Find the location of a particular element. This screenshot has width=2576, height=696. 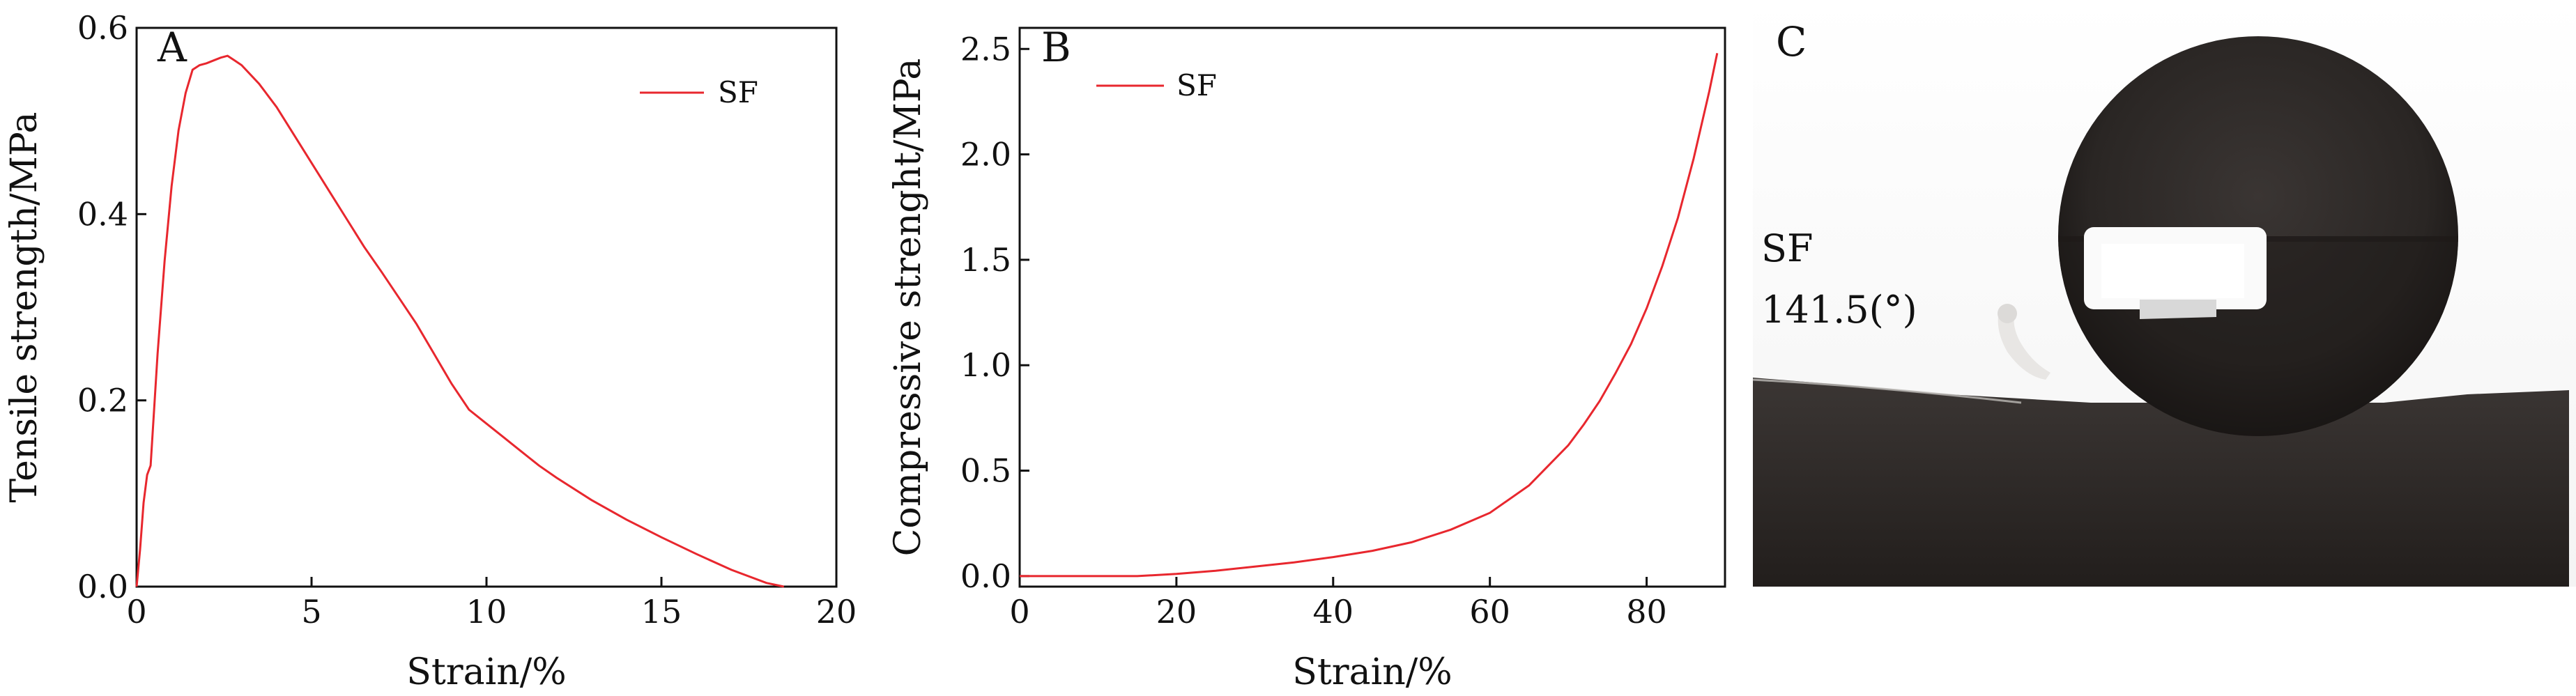

panel-a-x-tick-label: 20 is located at coordinates (836, 612).